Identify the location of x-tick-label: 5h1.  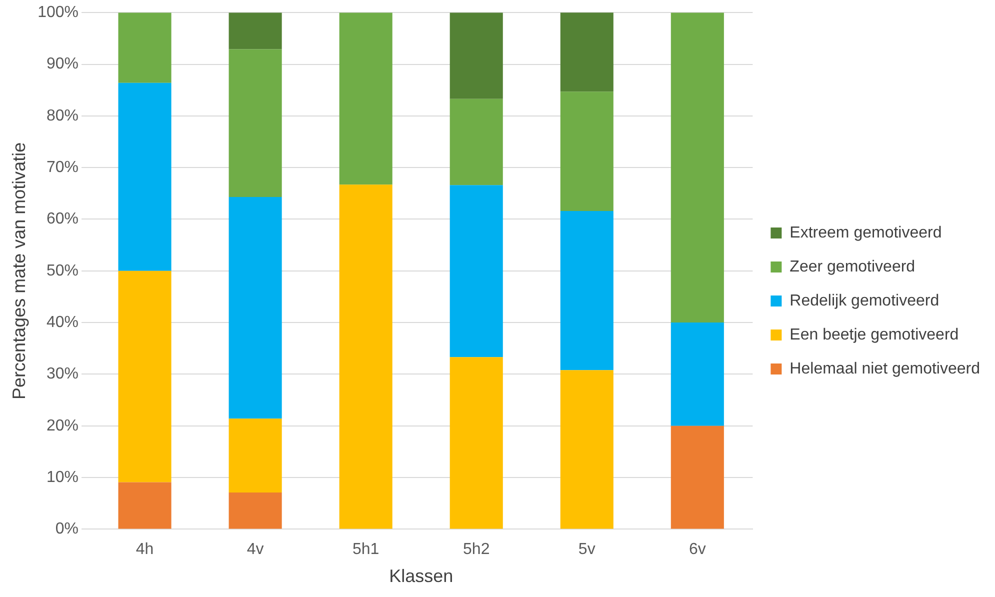
(366, 549).